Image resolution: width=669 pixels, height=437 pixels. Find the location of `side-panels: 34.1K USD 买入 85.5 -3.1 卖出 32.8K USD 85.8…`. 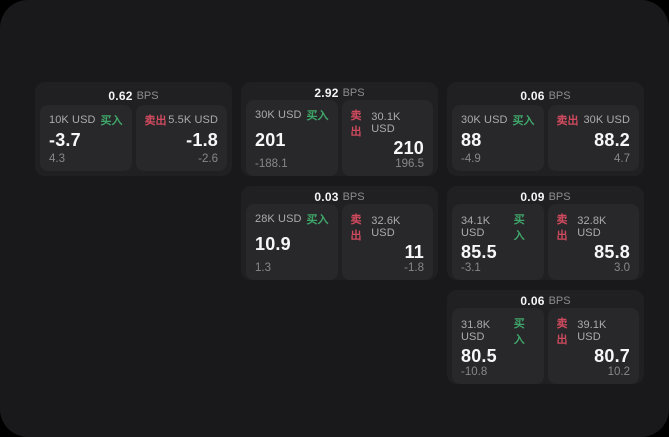

side-panels: 34.1K USD 买入 85.5 -3.1 卖出 32.8K USD 85.8… is located at coordinates (545, 242).